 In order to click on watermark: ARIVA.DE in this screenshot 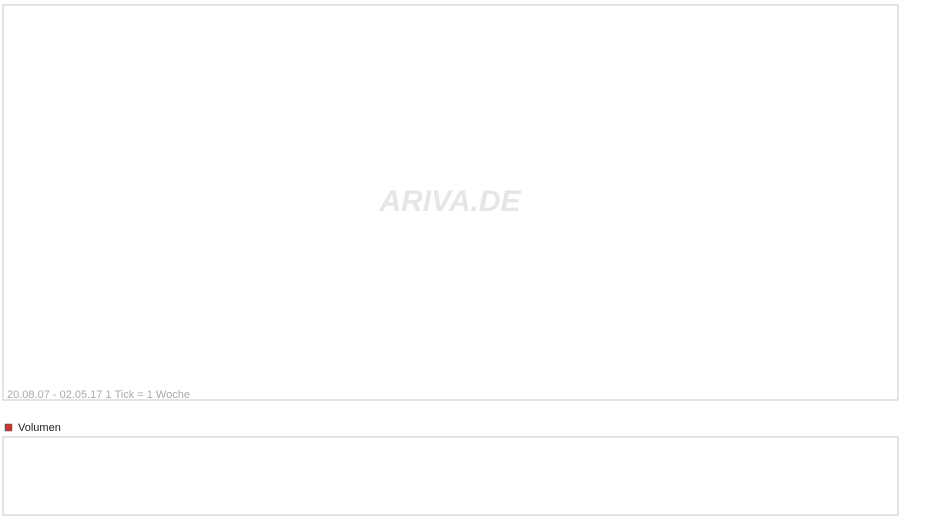, I will do `click(449, 201)`.